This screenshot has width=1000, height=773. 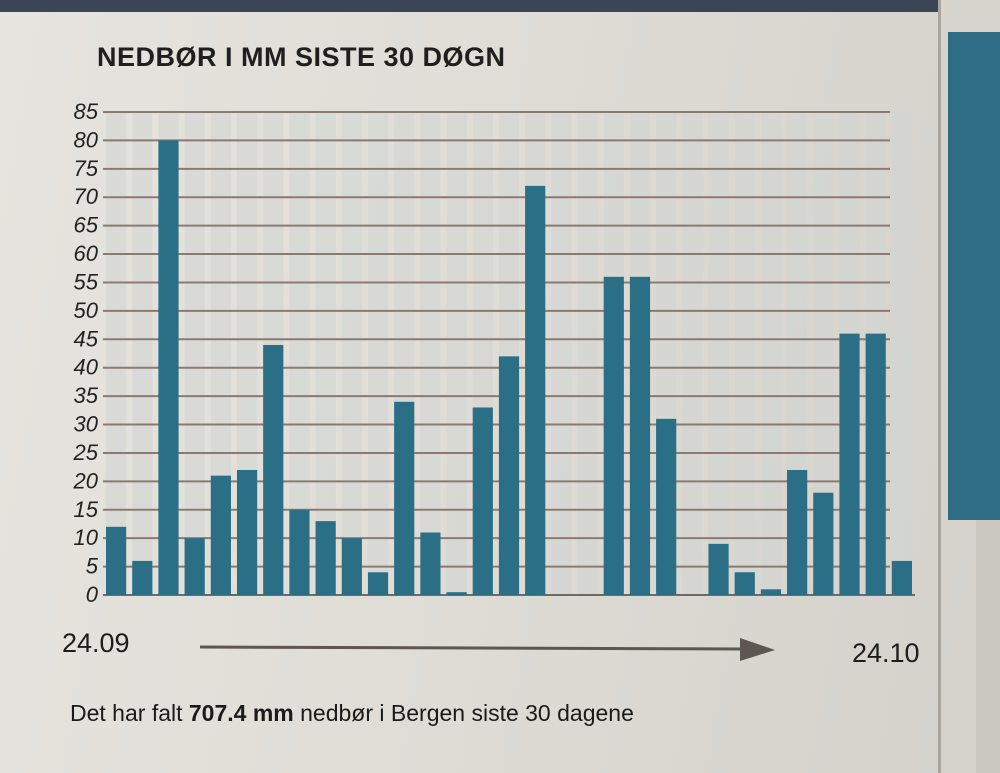 What do you see at coordinates (86, 338) in the screenshot?
I see `y-tick-label: 45` at bounding box center [86, 338].